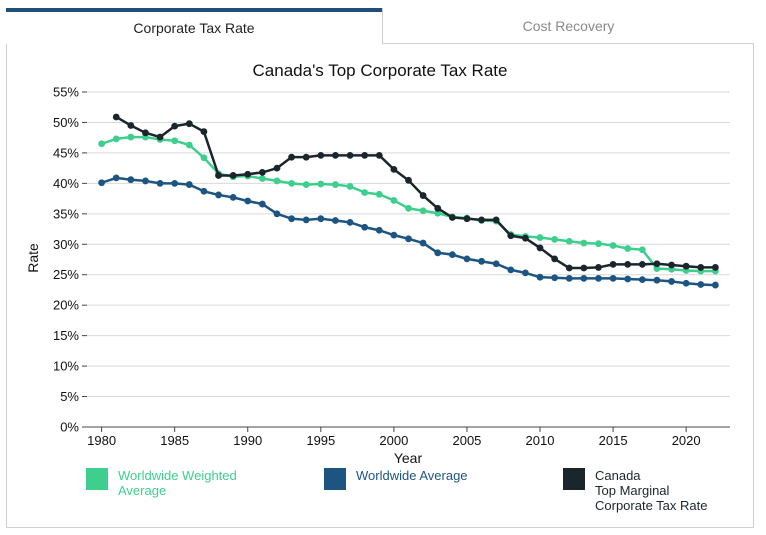 The image size is (766, 535). Describe the element at coordinates (177, 483) in the screenshot. I see `legend-weighted-average: Worldwide Weighted Average` at that location.